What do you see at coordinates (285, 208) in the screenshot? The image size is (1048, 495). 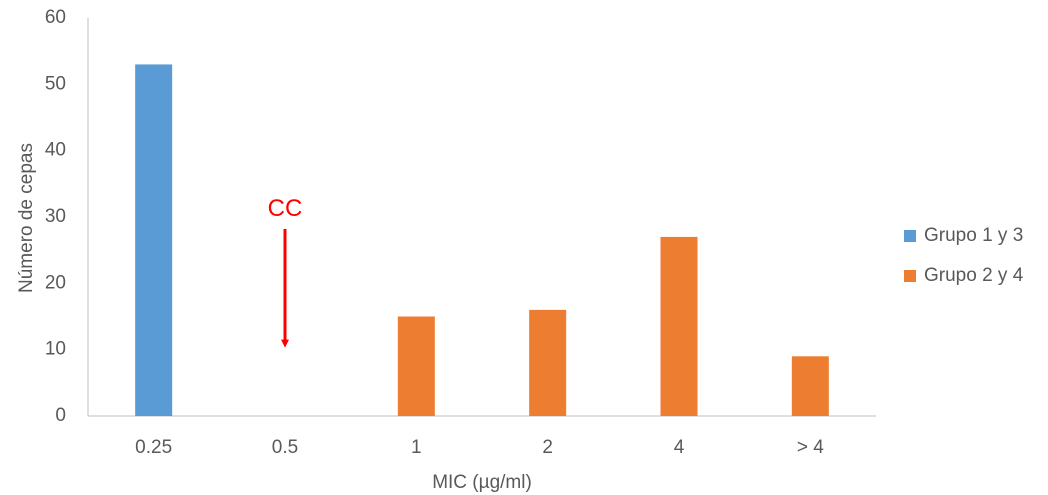 I see `cc-annotation-label: CC` at bounding box center [285, 208].